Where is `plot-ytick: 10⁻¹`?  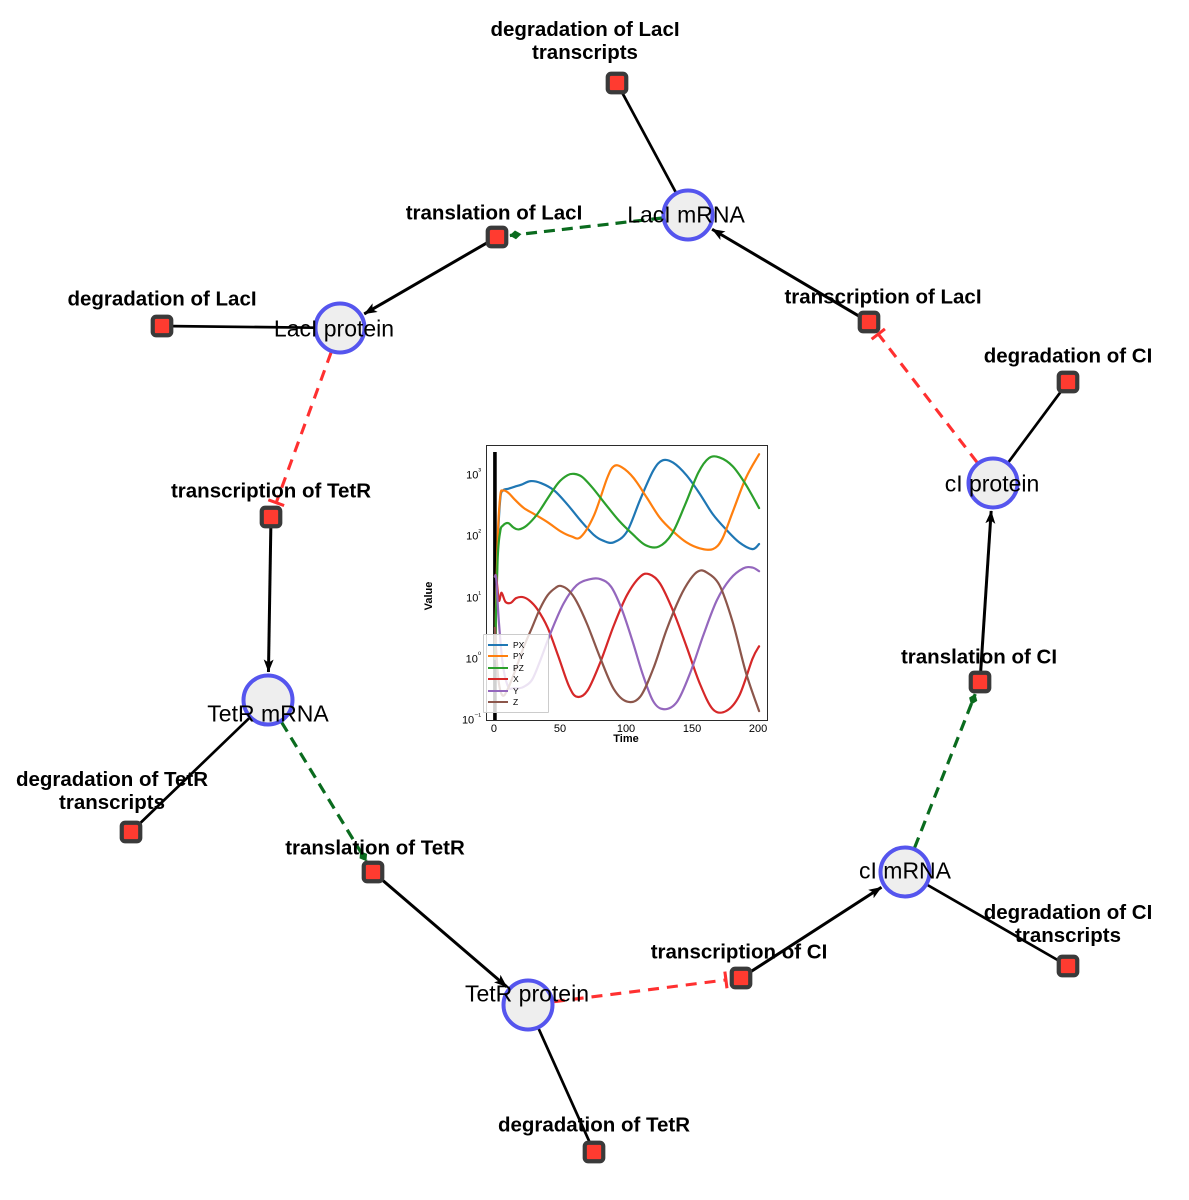
plot-ytick: 10⁻¹ is located at coordinates (471, 719).